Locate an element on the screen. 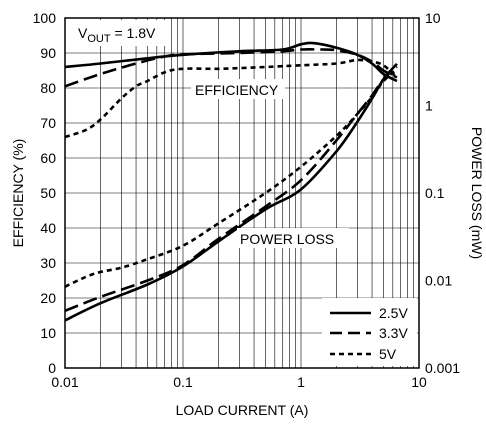  x-axis-label: LOAD CURRENT (A) is located at coordinates (242, 410).